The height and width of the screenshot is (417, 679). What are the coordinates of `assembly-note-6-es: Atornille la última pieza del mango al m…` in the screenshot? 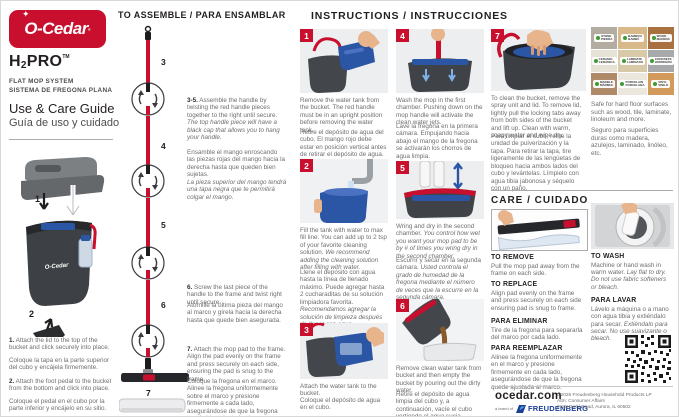 It's located at (235, 313).